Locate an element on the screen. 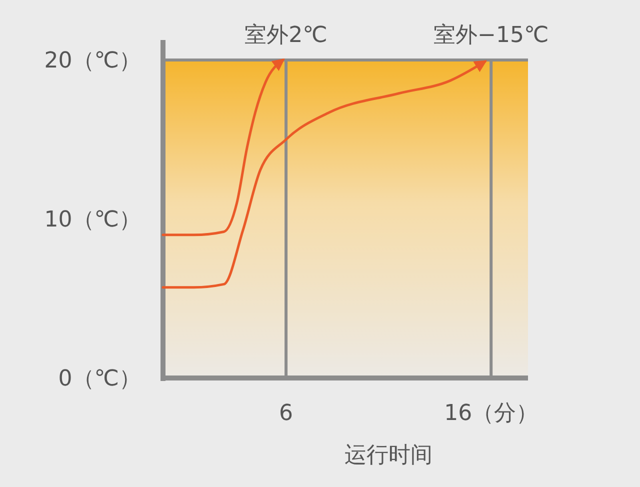  ref-line-label: 室外2℃ is located at coordinates (286, 35).